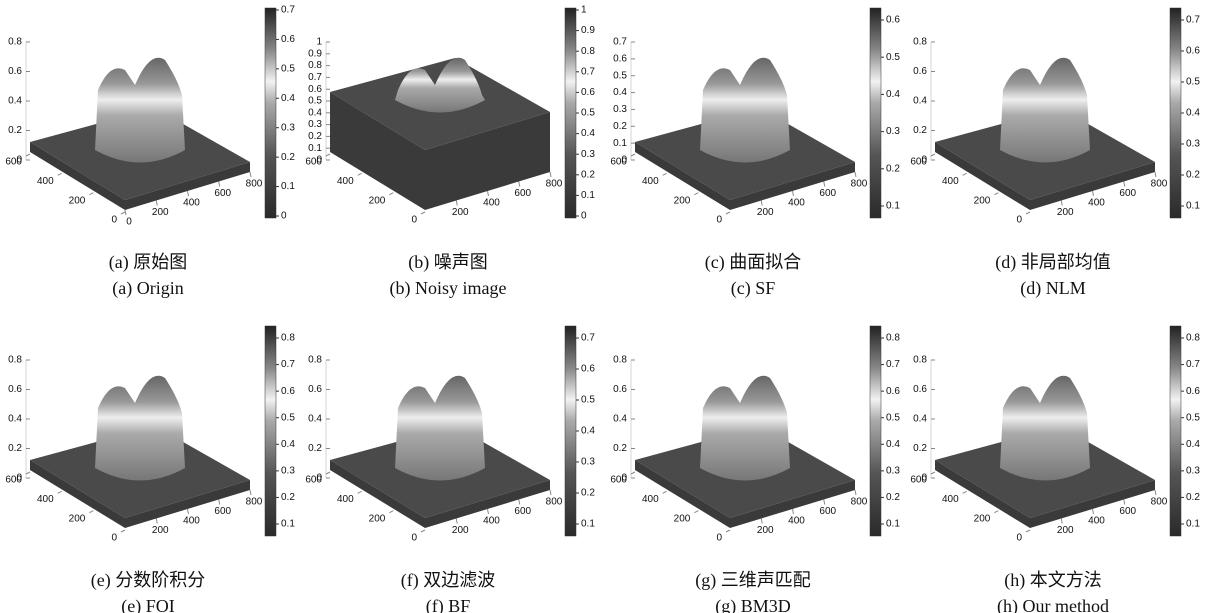  What do you see at coordinates (315, 77) in the screenshot?
I see `z-tick-label: 0.7` at bounding box center [315, 77].